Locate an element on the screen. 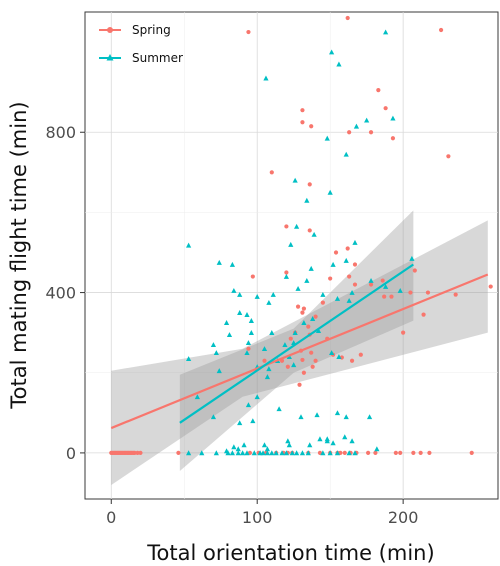  x-tick-label: 200 is located at coordinates (403, 517).